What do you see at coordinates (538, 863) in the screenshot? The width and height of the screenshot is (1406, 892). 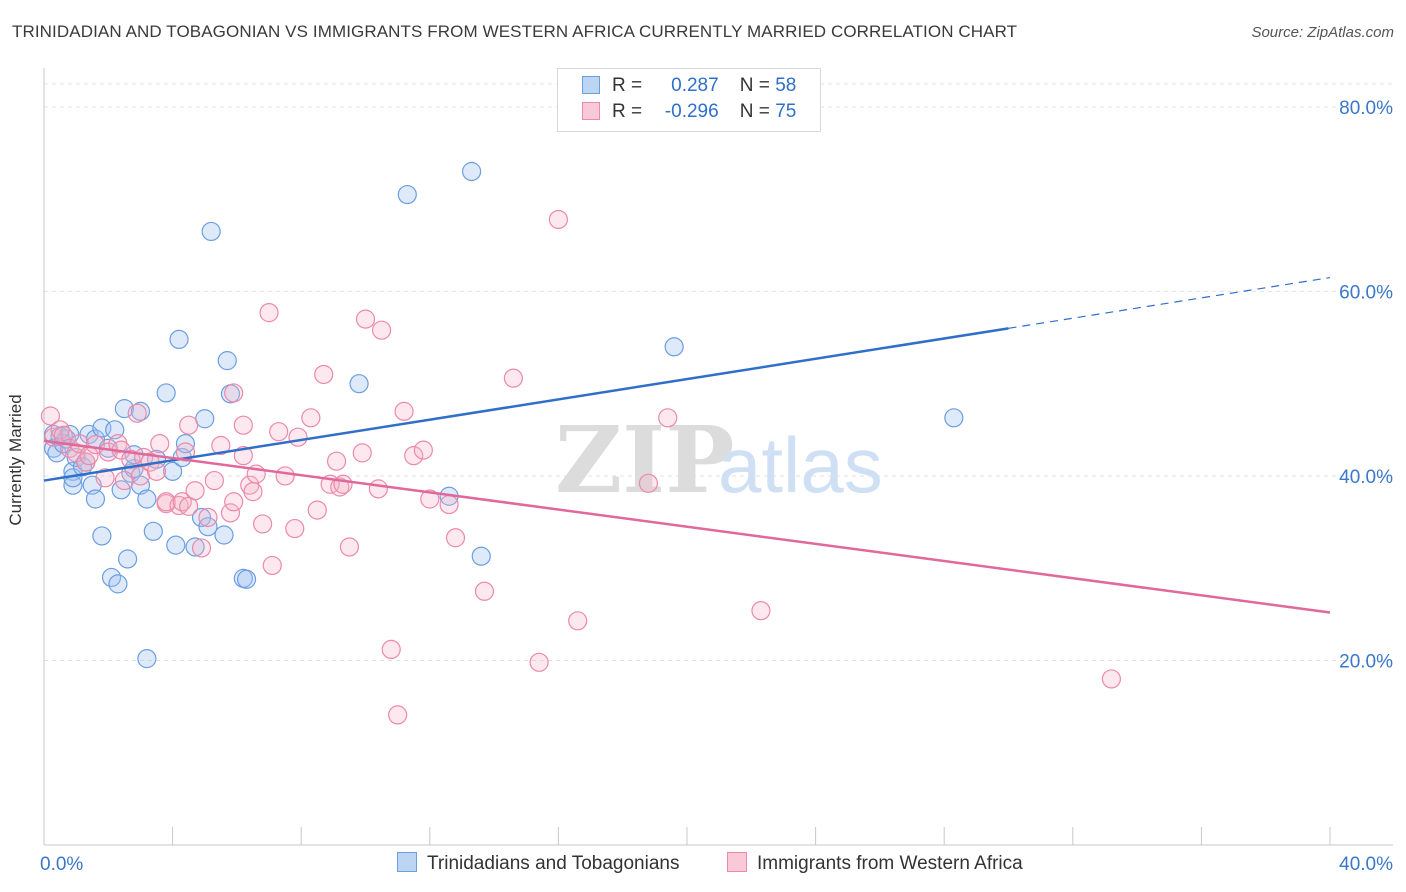 I see `bottom-legend-series-1: Trinidadians and Tobagonians` at bounding box center [538, 863].